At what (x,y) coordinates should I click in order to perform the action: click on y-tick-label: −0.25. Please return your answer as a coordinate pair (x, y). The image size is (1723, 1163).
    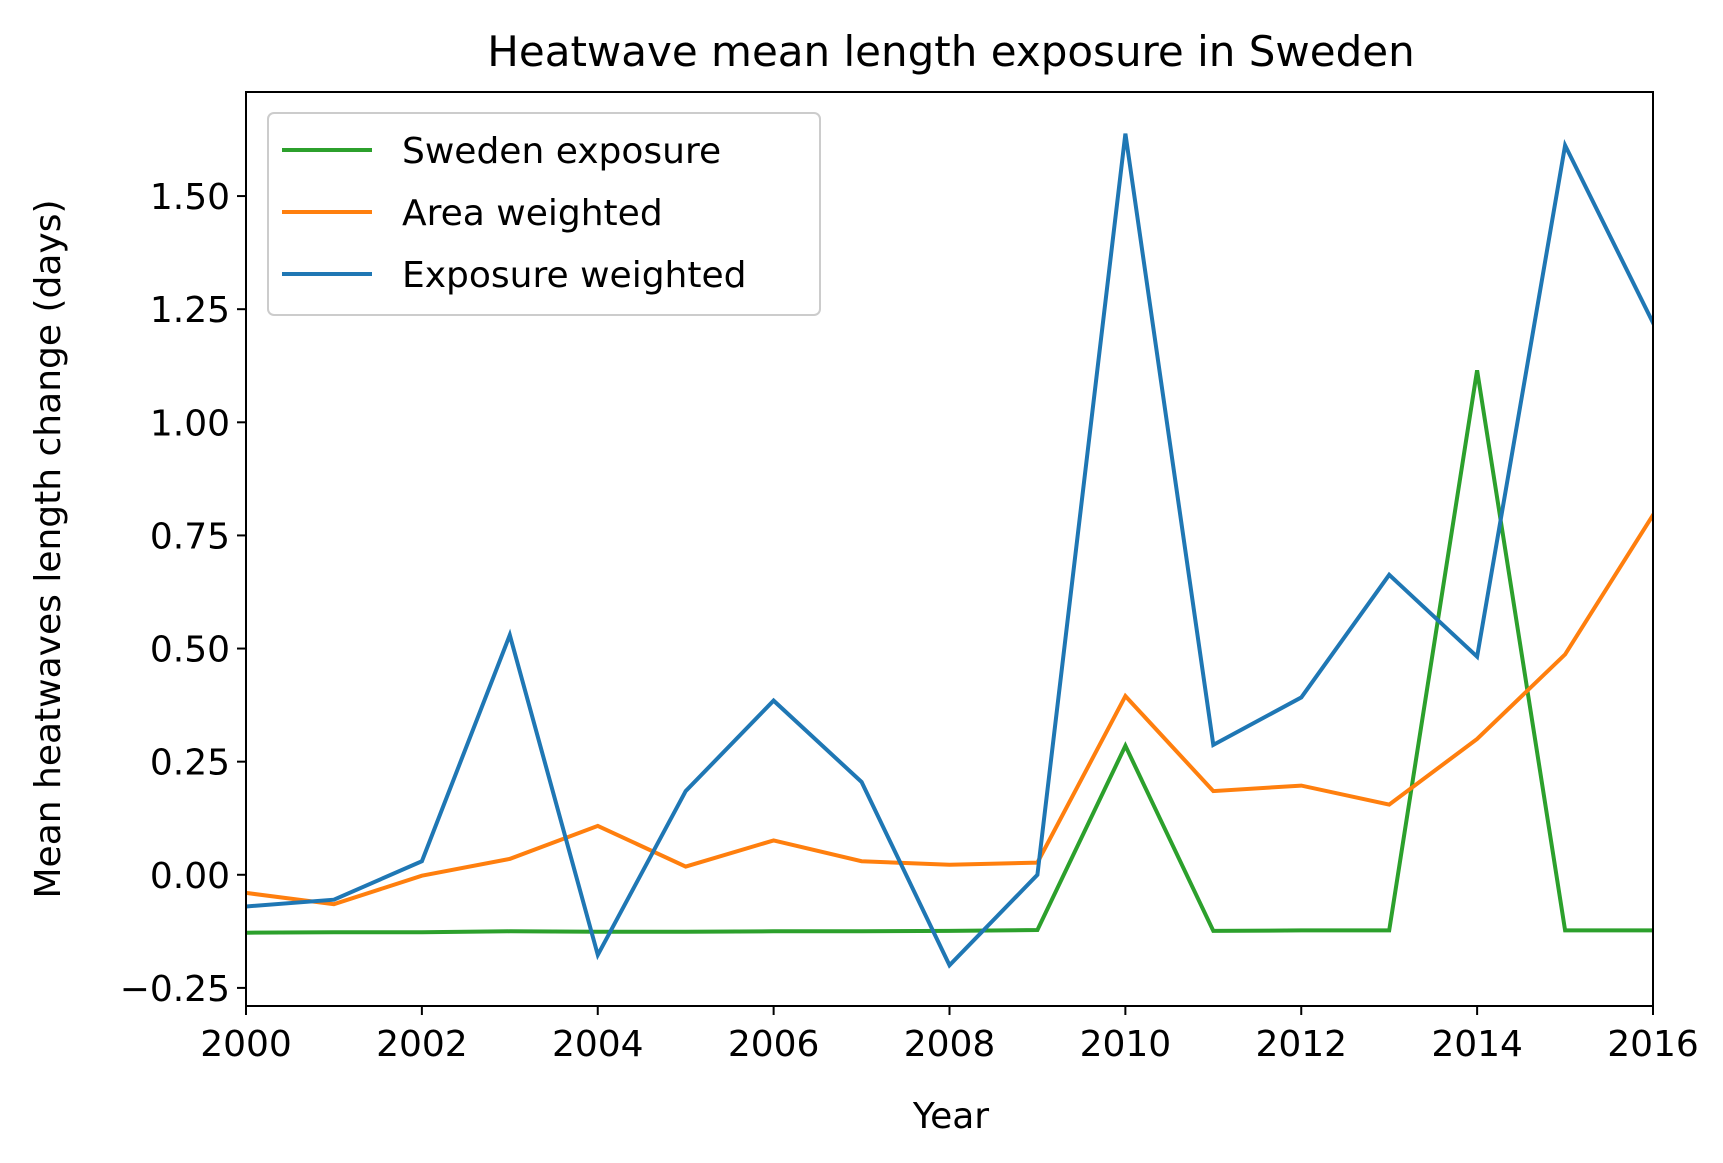
    Looking at the image, I should click on (175, 989).